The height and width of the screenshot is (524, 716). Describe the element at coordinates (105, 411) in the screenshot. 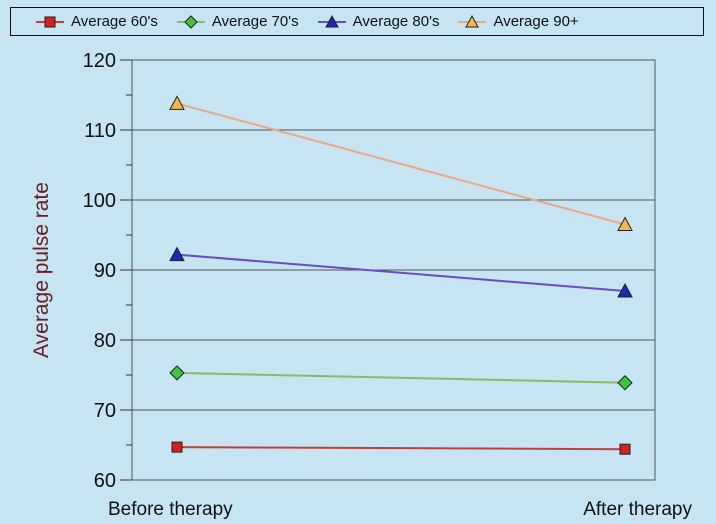

I see `y-tick-label: 70` at that location.